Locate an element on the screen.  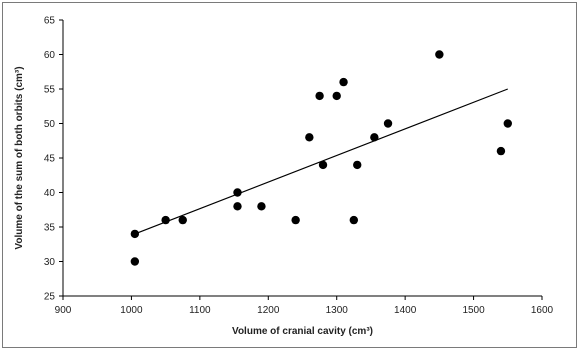
y-tick-label: 45 is located at coordinates (50, 159).